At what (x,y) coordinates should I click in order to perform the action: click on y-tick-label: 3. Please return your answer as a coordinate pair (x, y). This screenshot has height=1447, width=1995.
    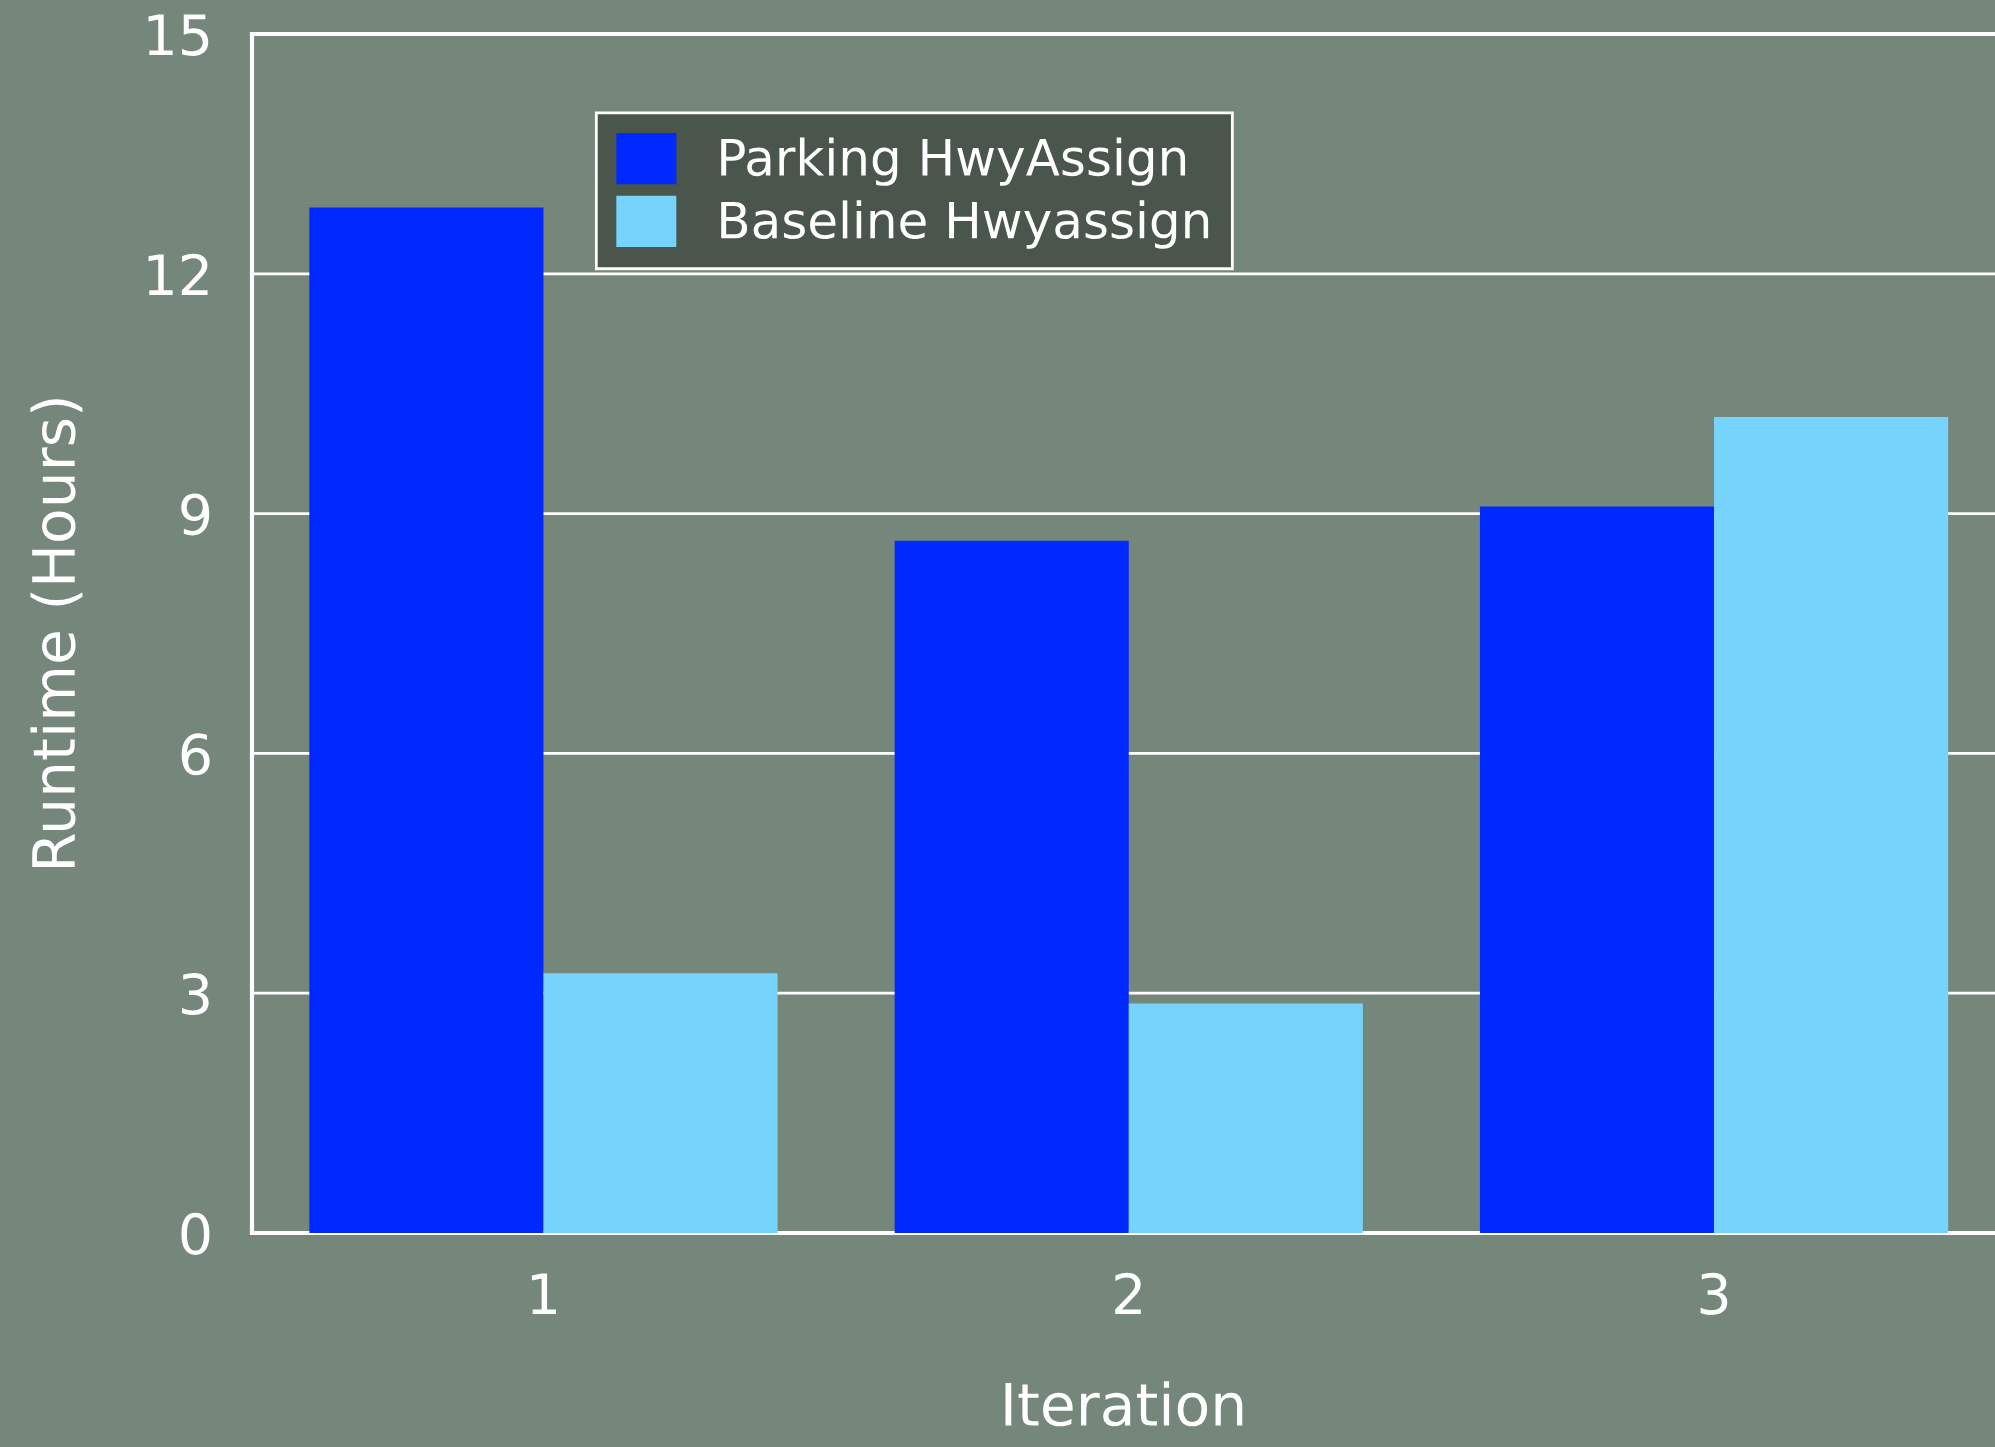
    Looking at the image, I should click on (195, 994).